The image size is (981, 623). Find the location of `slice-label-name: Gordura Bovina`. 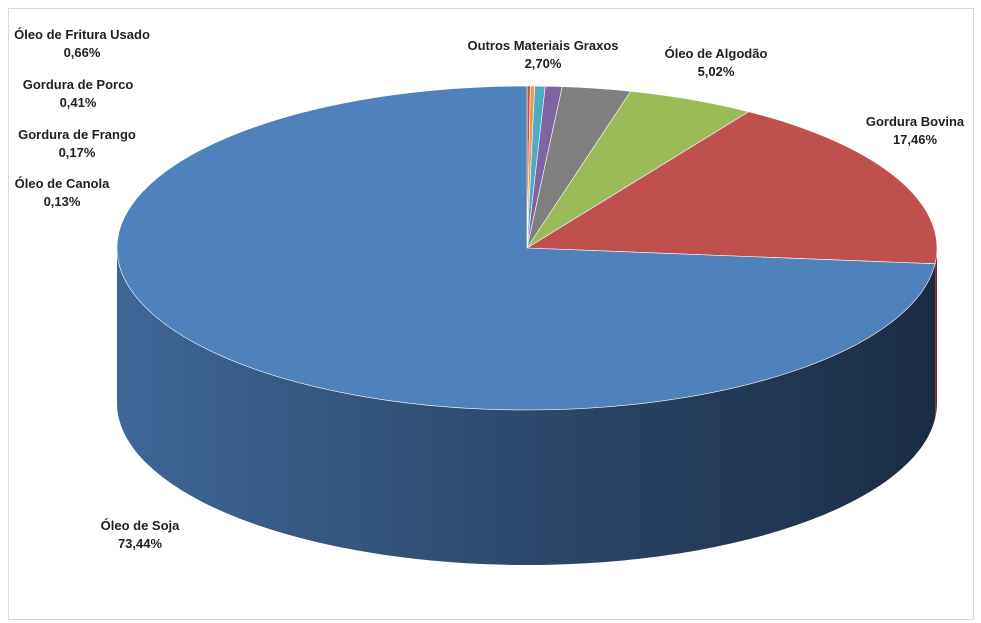

slice-label-name: Gordura Bovina is located at coordinates (915, 121).